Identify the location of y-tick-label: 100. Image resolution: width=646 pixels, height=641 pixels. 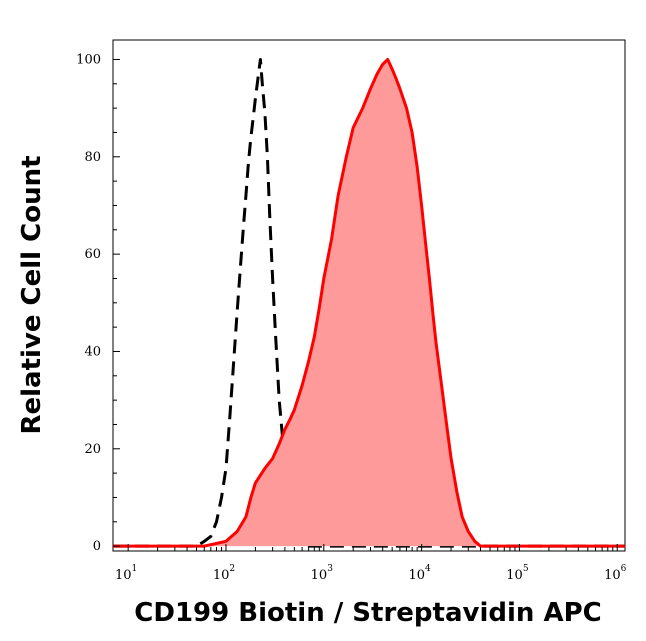
(88, 59).